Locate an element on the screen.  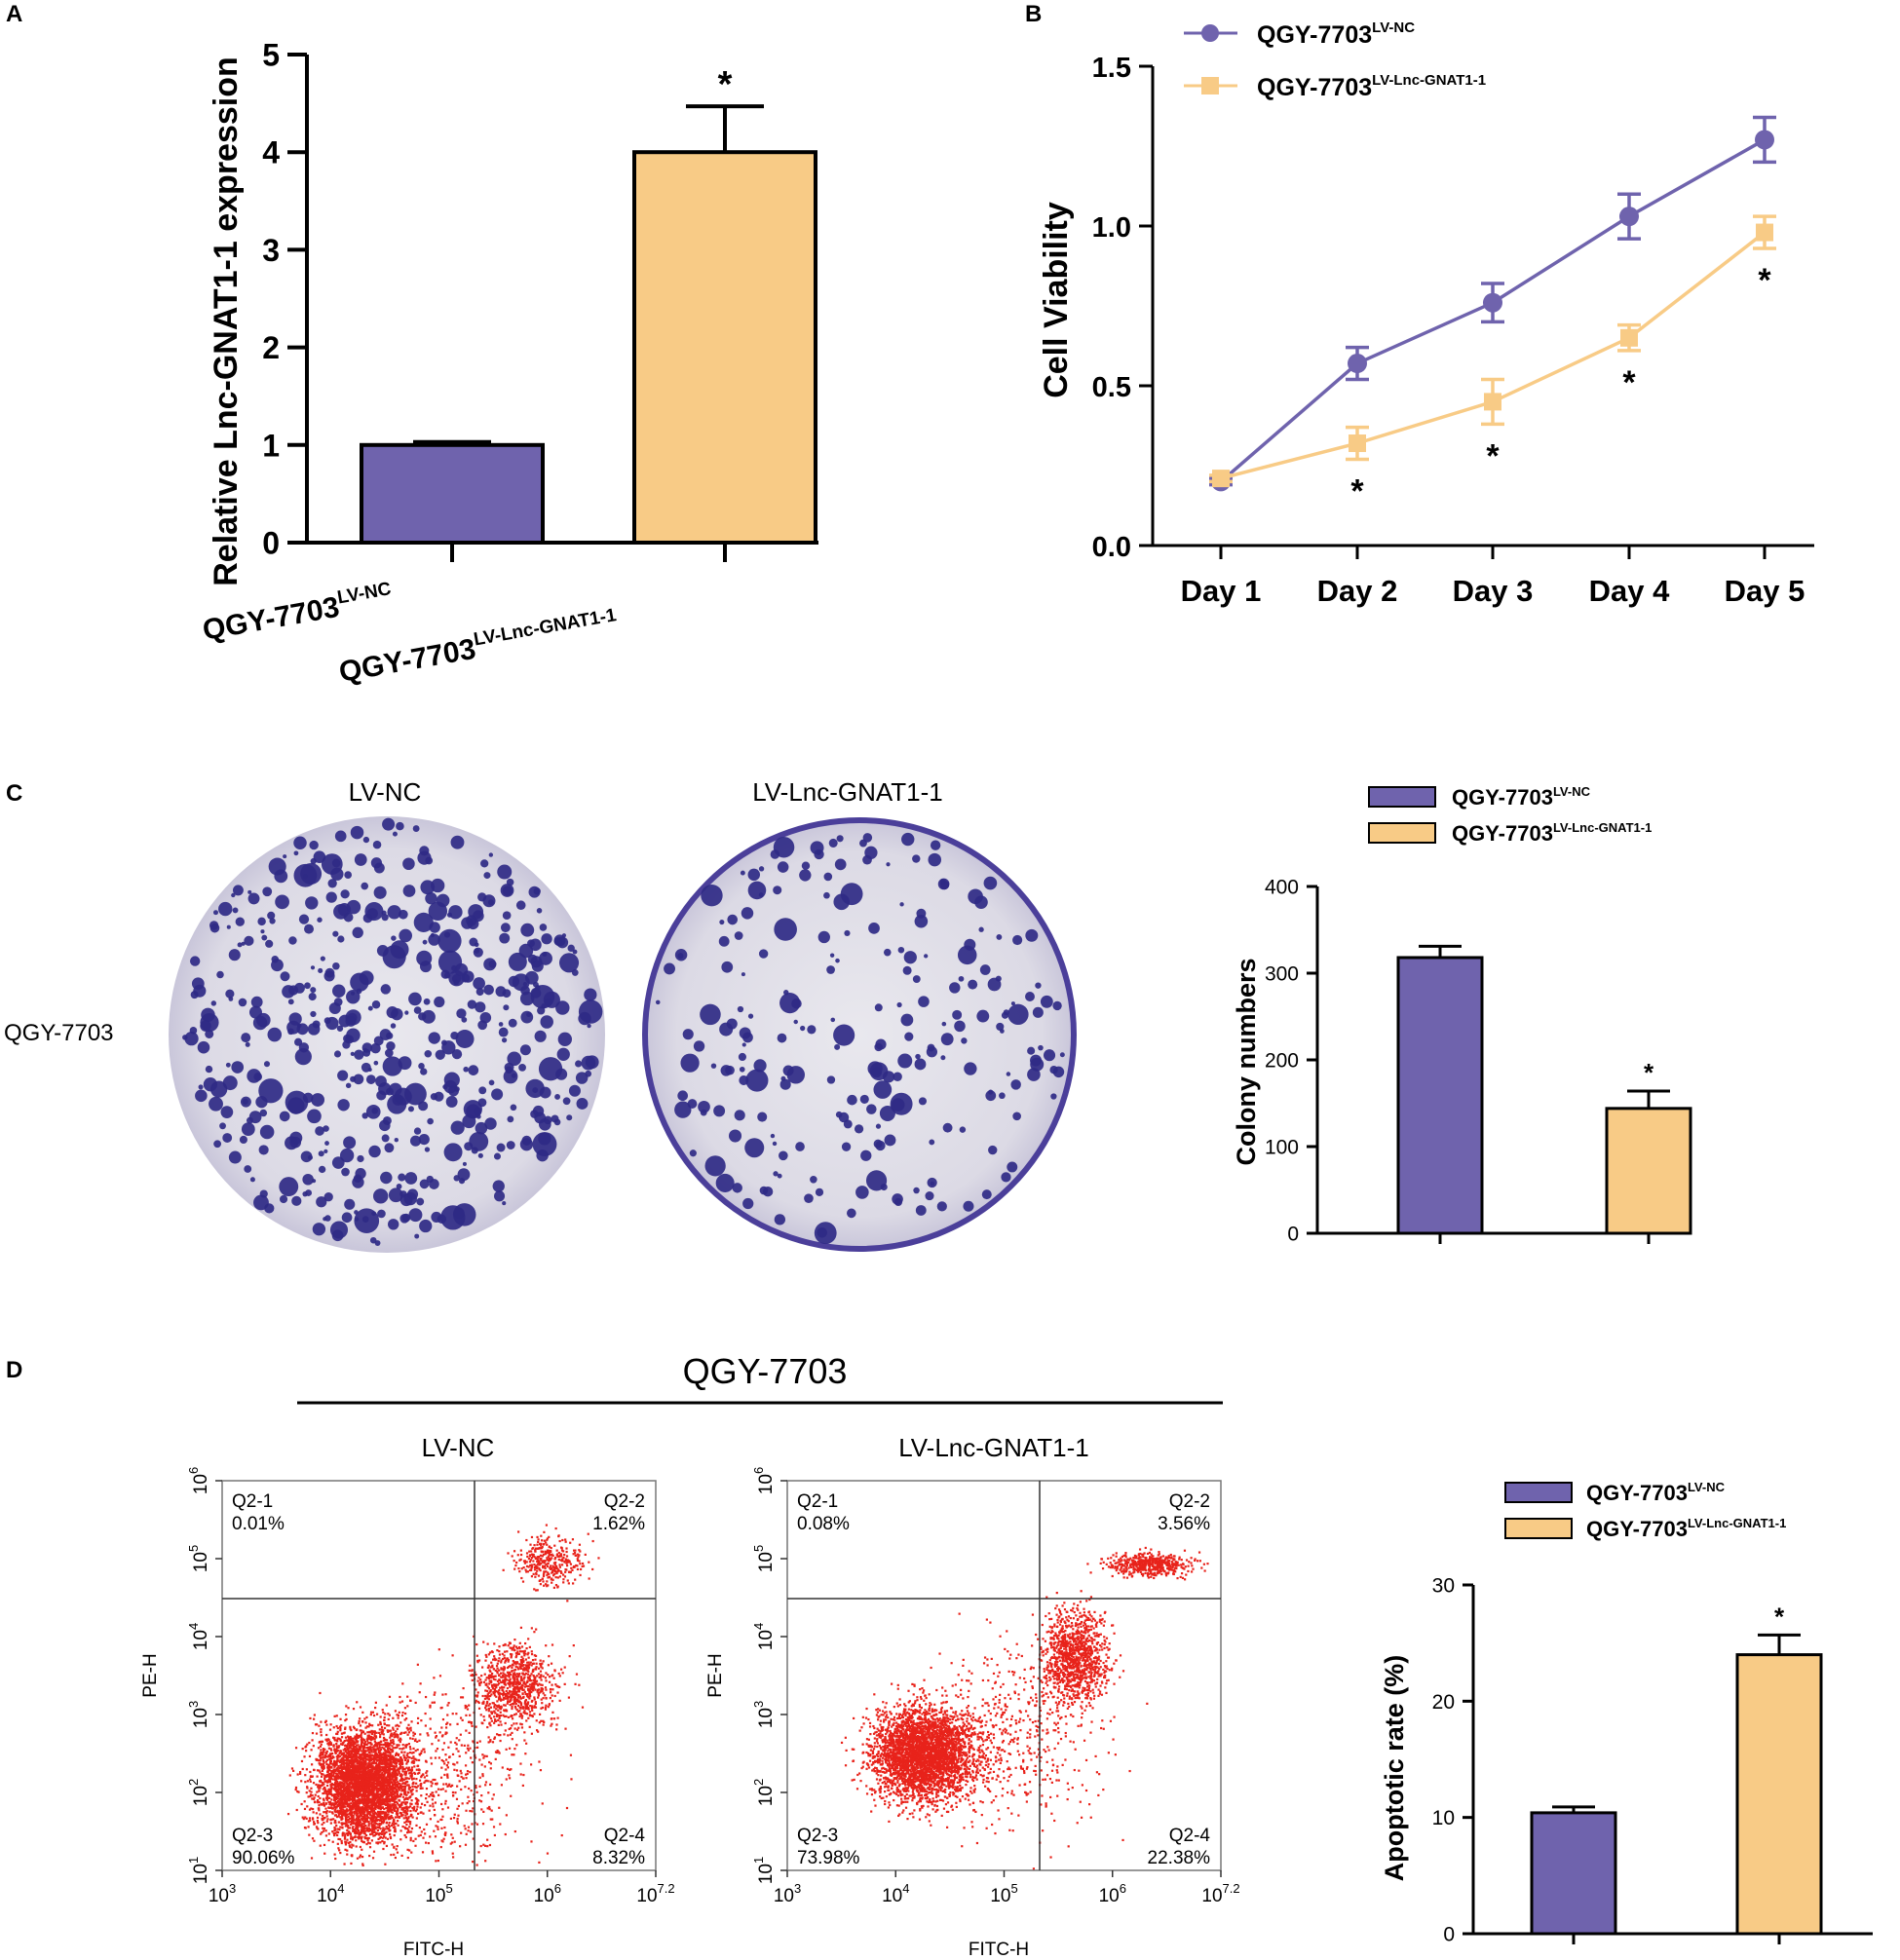
chart-a-ytick-label: 4 is located at coordinates (271, 153).